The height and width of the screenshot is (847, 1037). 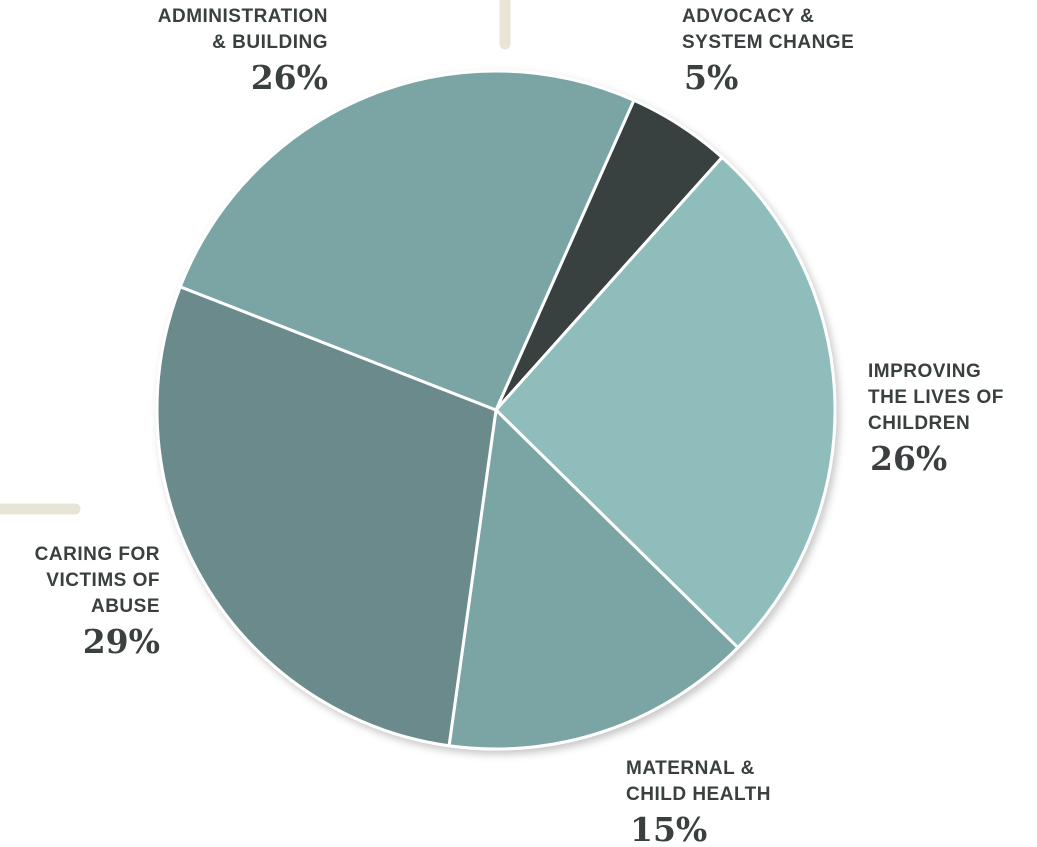 I want to click on slice-label-advocacy: ADVOCACY & SYSTEM CHANGE 5%, so click(x=792, y=51).